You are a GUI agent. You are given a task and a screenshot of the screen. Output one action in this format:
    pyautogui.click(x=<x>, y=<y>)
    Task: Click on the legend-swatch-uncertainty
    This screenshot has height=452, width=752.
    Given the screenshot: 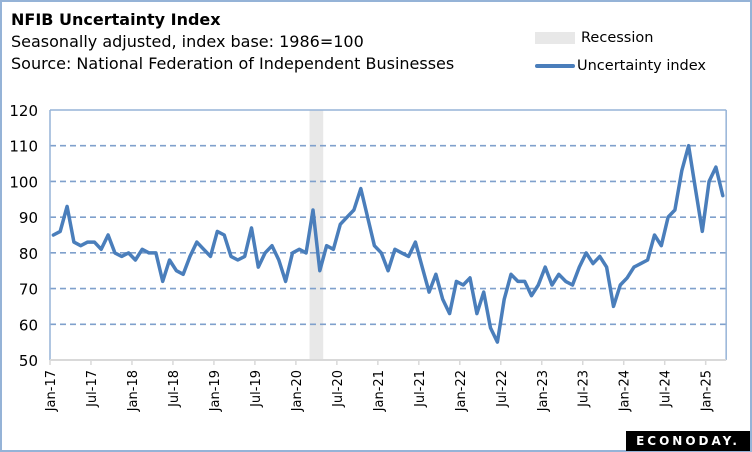 What is the action you would take?
    pyautogui.click(x=555, y=66)
    